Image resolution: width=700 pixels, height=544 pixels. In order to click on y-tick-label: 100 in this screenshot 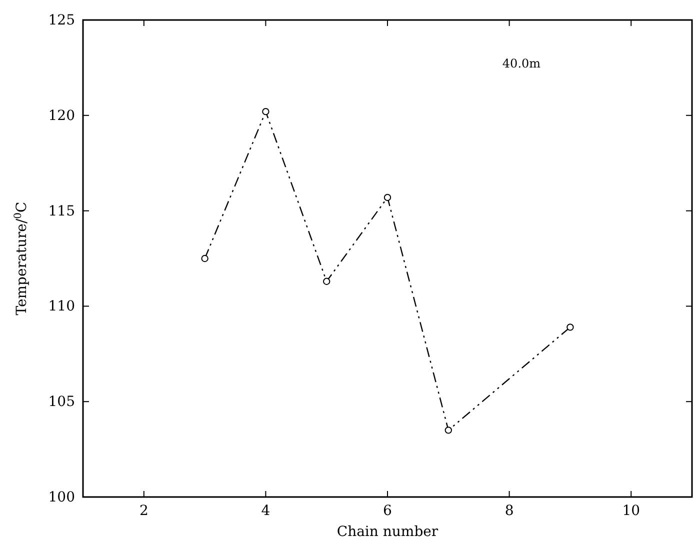, I will do `click(61, 497)`.